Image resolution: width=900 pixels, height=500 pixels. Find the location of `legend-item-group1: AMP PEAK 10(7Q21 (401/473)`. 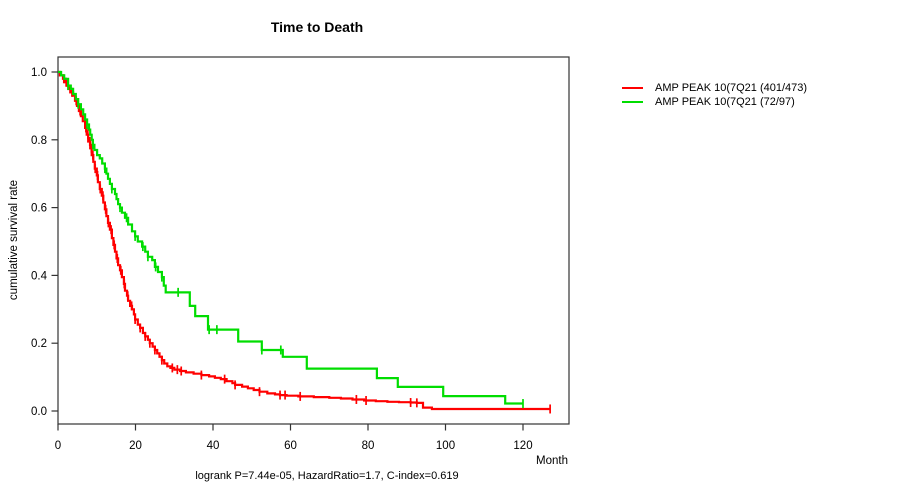

legend-item-group1: AMP PEAK 10(7Q21 (401/473) is located at coordinates (714, 88).